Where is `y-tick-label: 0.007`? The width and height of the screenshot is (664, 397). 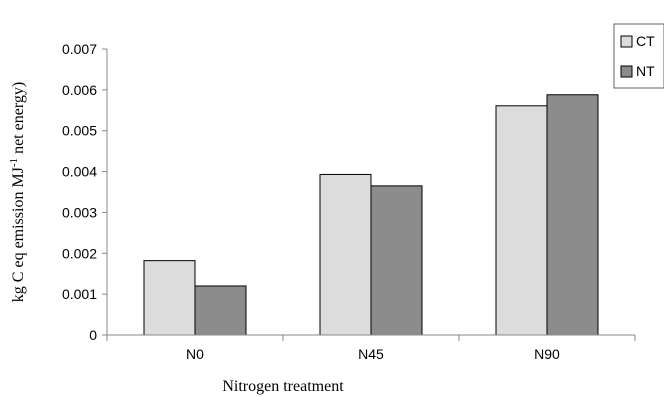
y-tick-label: 0.007 is located at coordinates (79, 49).